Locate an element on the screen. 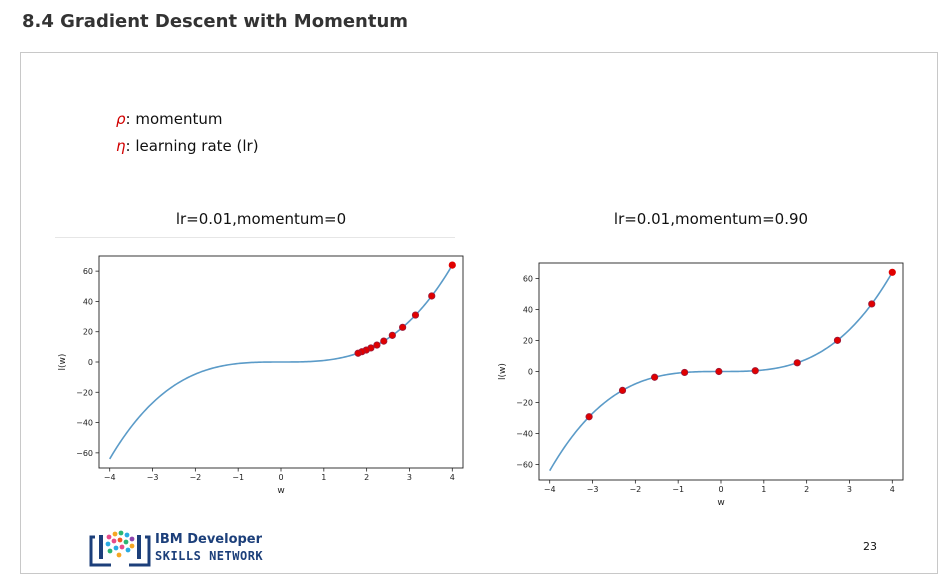 The width and height of the screenshot is (940, 580). left-loss-curve is located at coordinates (281, 362).